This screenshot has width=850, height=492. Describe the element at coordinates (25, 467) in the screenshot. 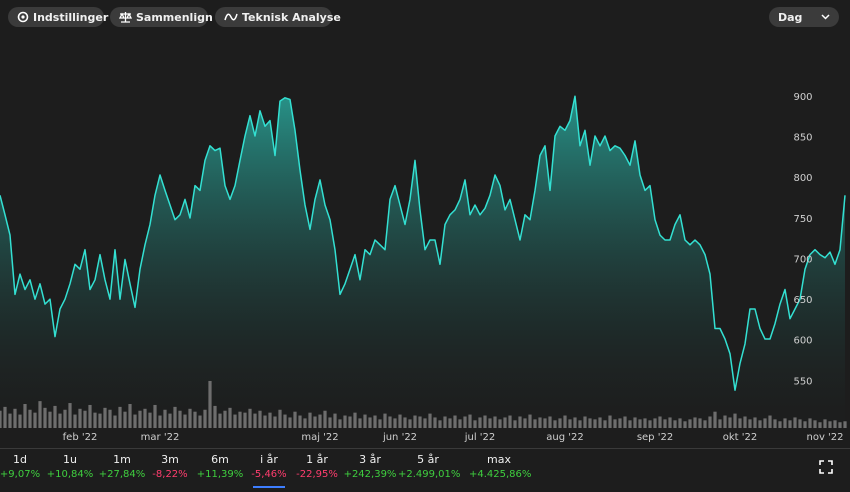

I see `period-tab: 1d +9,07%` at that location.